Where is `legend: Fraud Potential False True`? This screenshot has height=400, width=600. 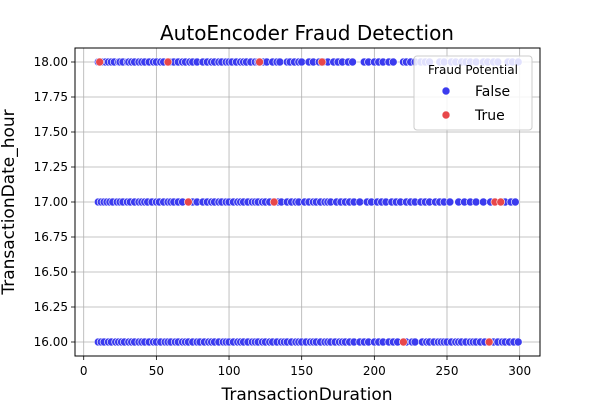 legend: Fraud Potential False True is located at coordinates (473, 93).